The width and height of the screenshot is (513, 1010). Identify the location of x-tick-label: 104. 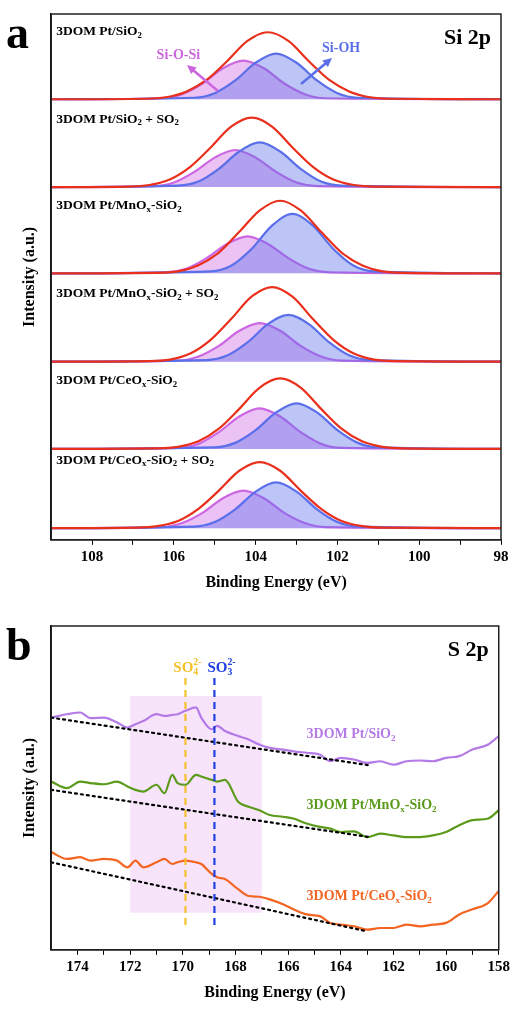
(256, 555).